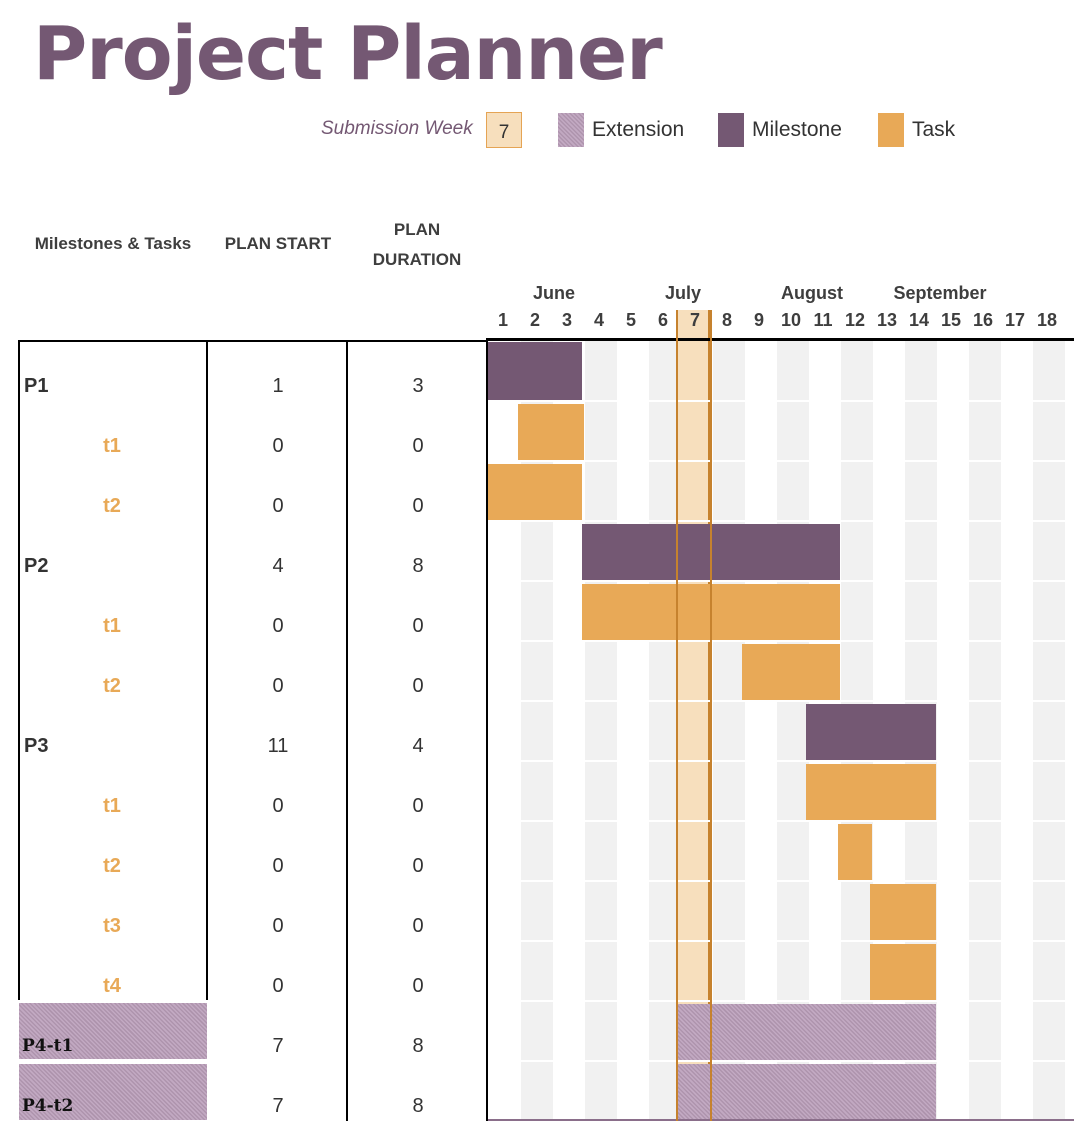 Image resolution: width=1074 pixels, height=1128 pixels. Describe the element at coordinates (502, 320) in the screenshot. I see `week-number: 1` at that location.